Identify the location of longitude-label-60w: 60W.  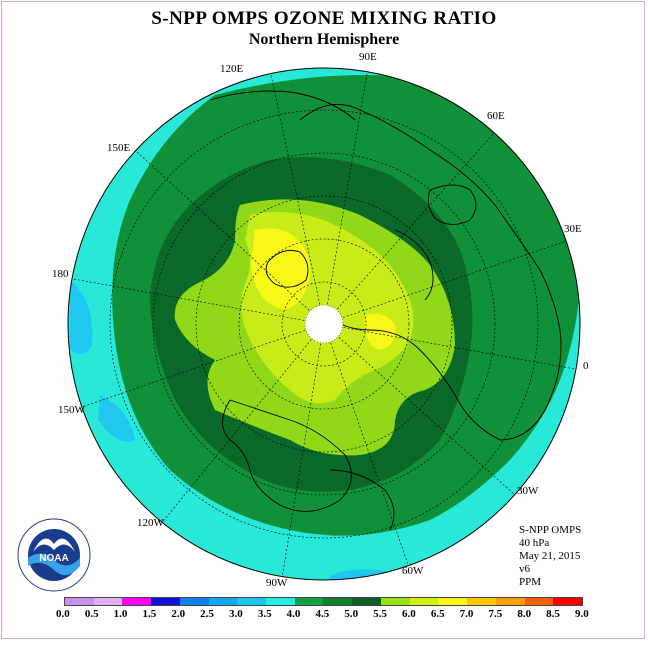
(413, 571).